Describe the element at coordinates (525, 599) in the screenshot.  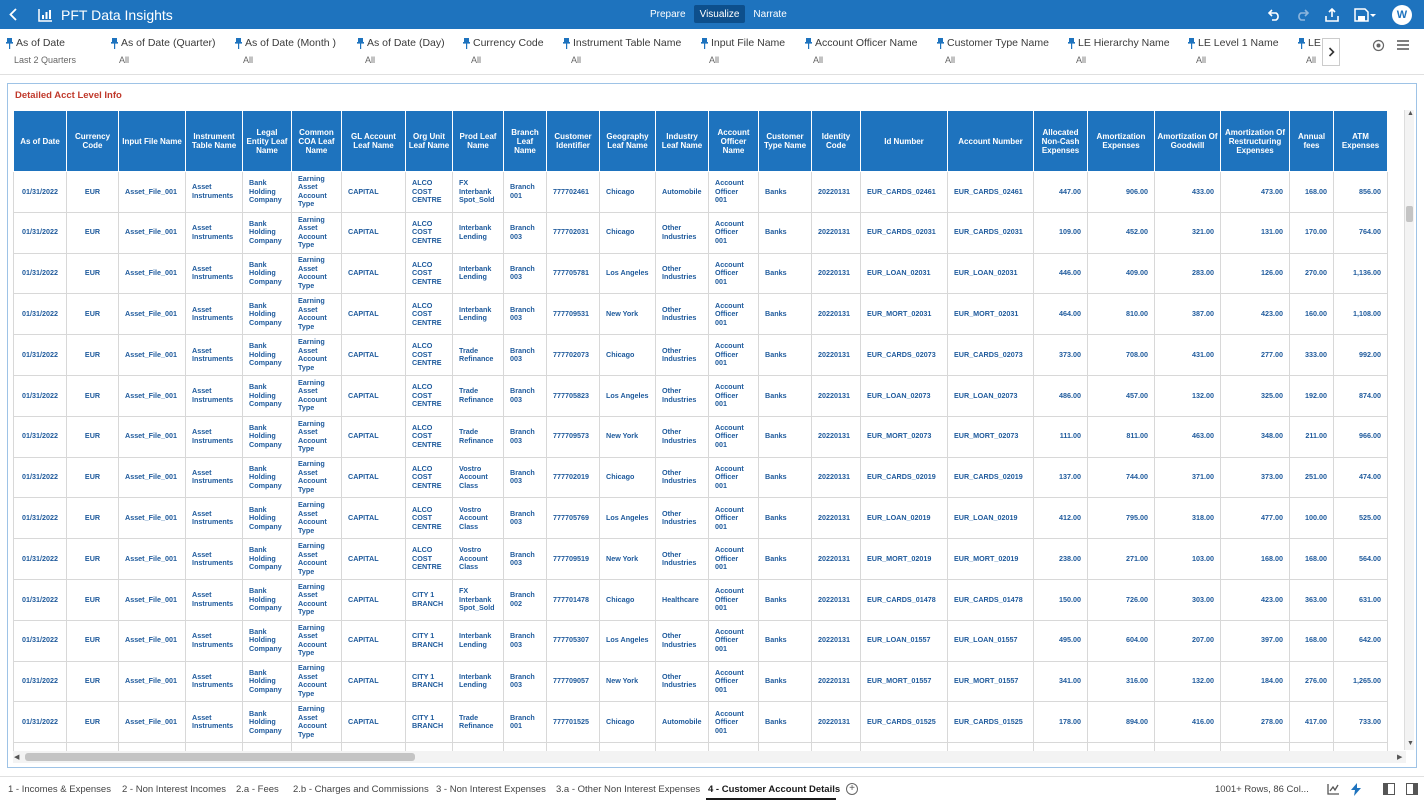
I see `table-cell: Branch 002` at that location.